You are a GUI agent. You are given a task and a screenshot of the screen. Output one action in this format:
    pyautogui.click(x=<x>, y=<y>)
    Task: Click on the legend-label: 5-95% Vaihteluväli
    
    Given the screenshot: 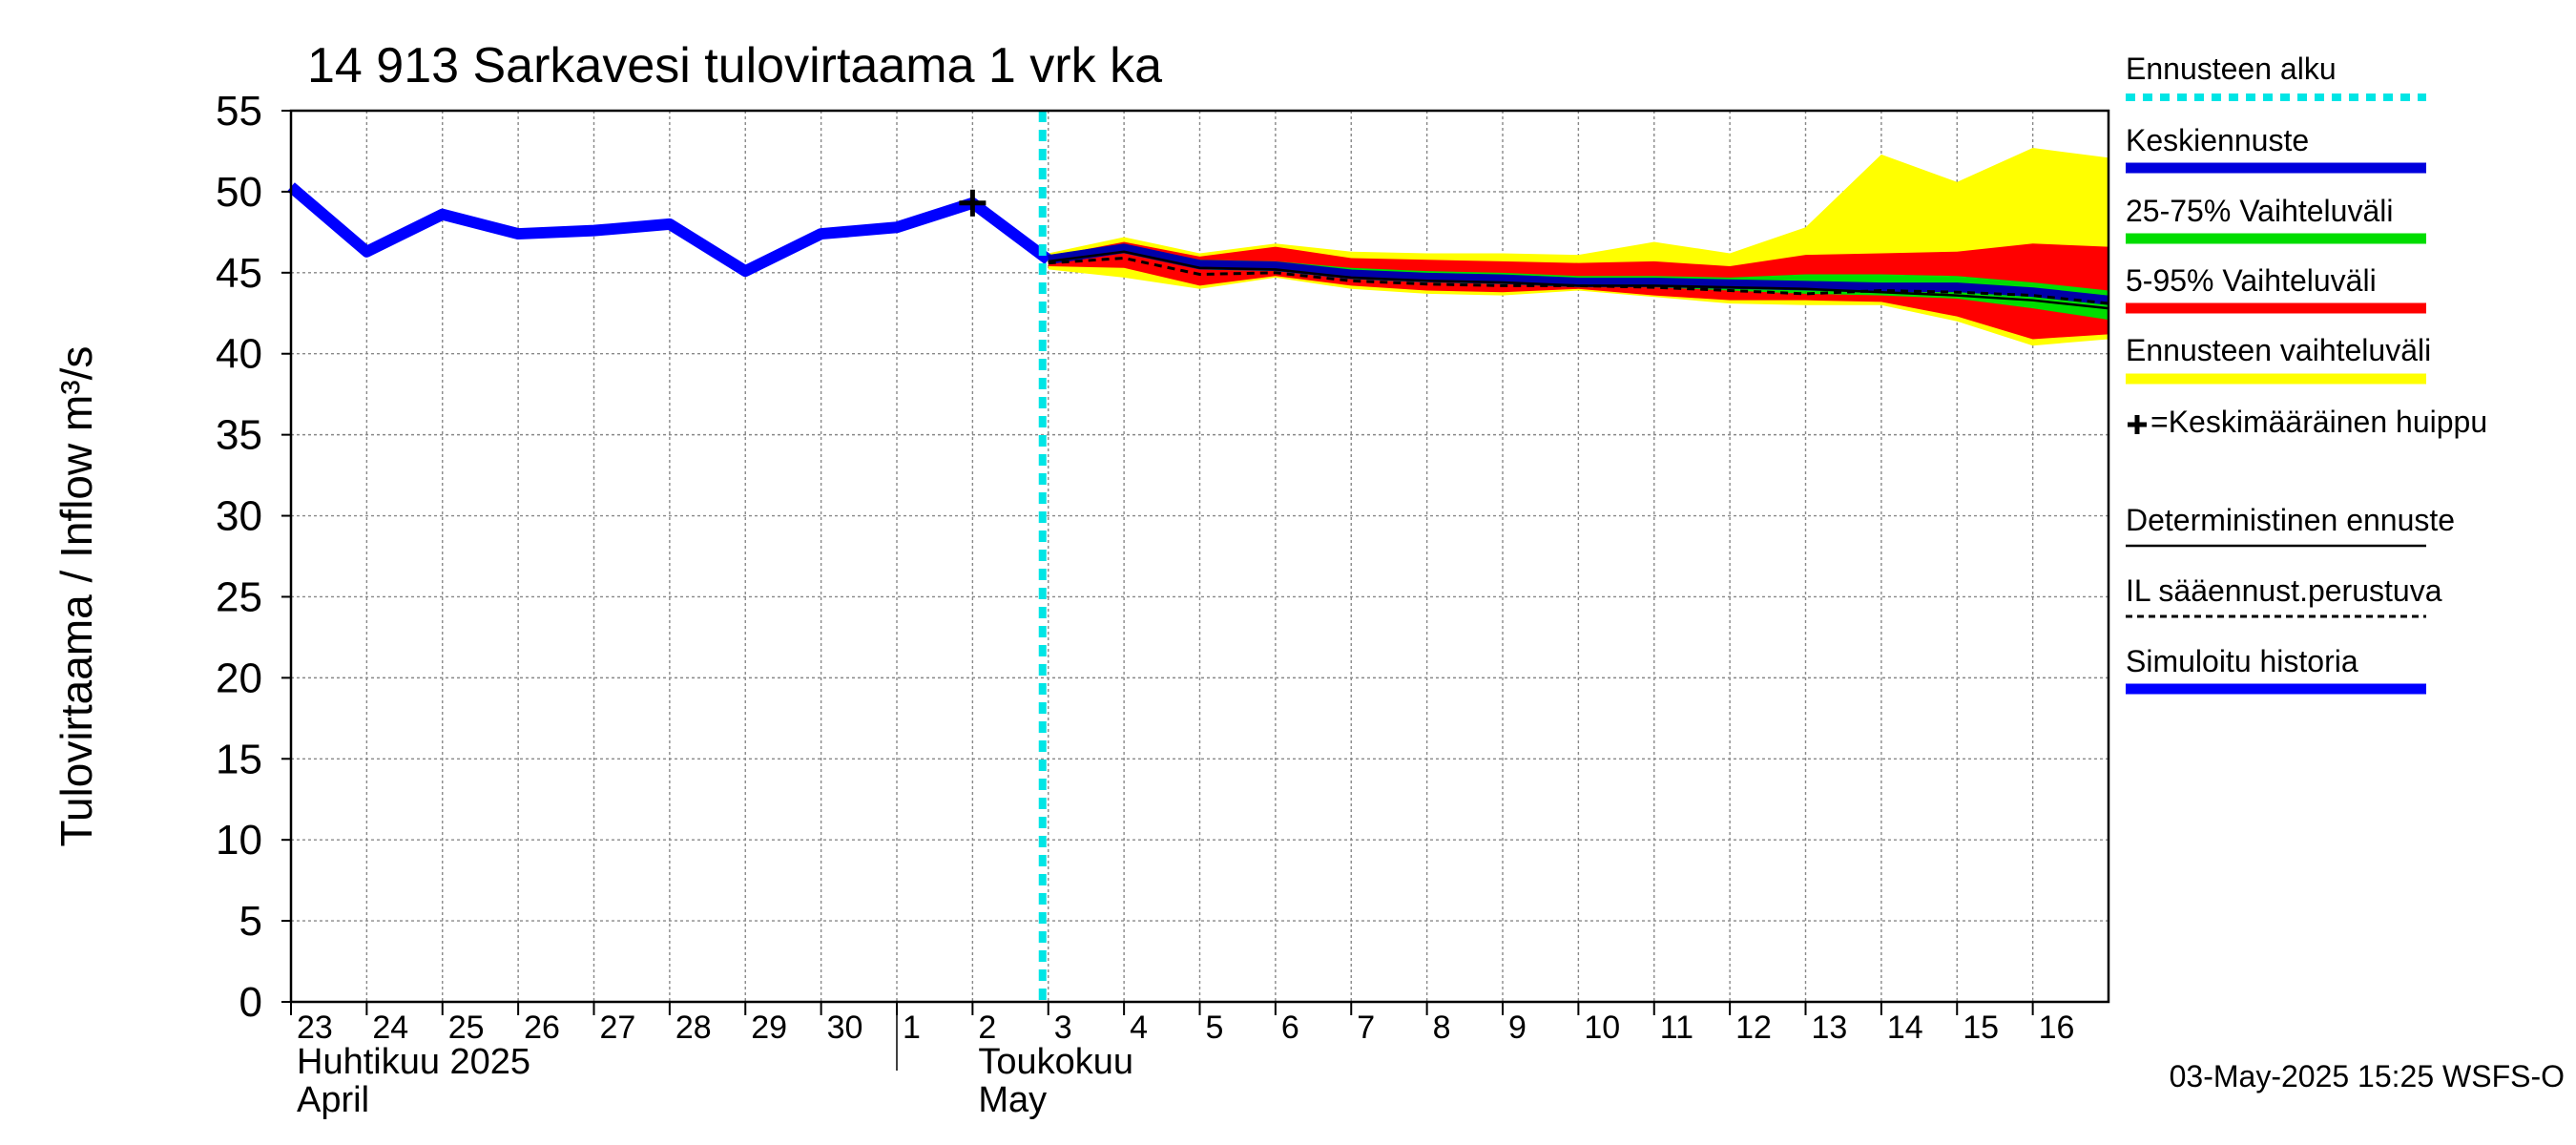 What is the action you would take?
    pyautogui.click(x=2251, y=281)
    